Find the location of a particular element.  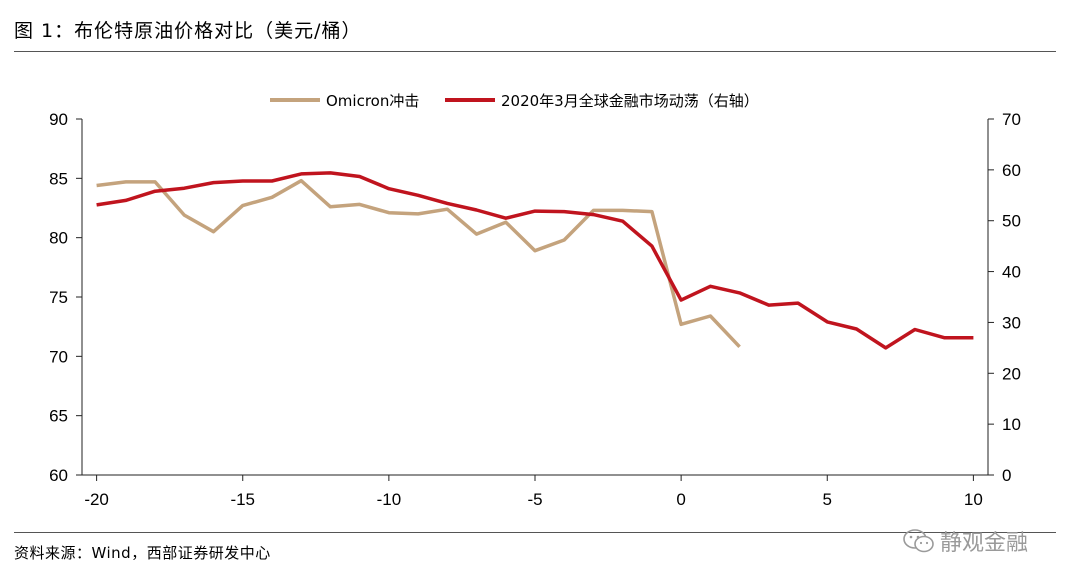

legend-label-1: 2020年3月全球金融市场动荡（右轴） is located at coordinates (630, 101).